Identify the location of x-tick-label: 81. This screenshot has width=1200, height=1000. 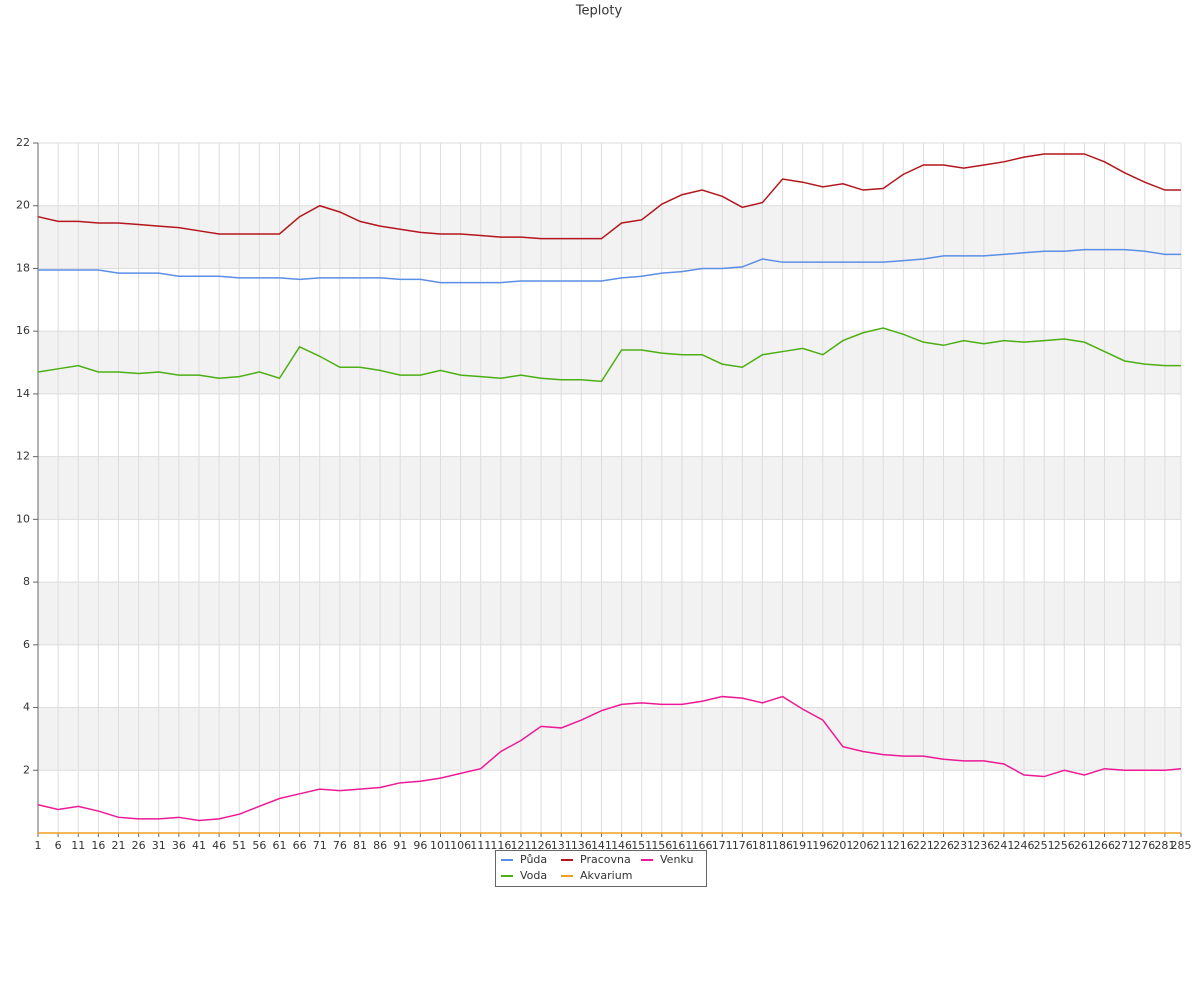
(360, 845).